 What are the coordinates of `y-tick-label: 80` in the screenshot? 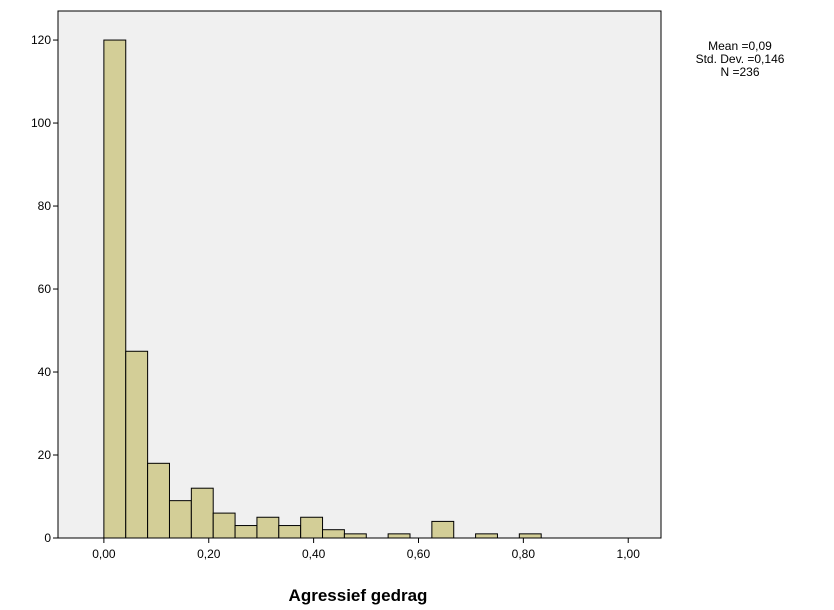 It's located at (45, 206).